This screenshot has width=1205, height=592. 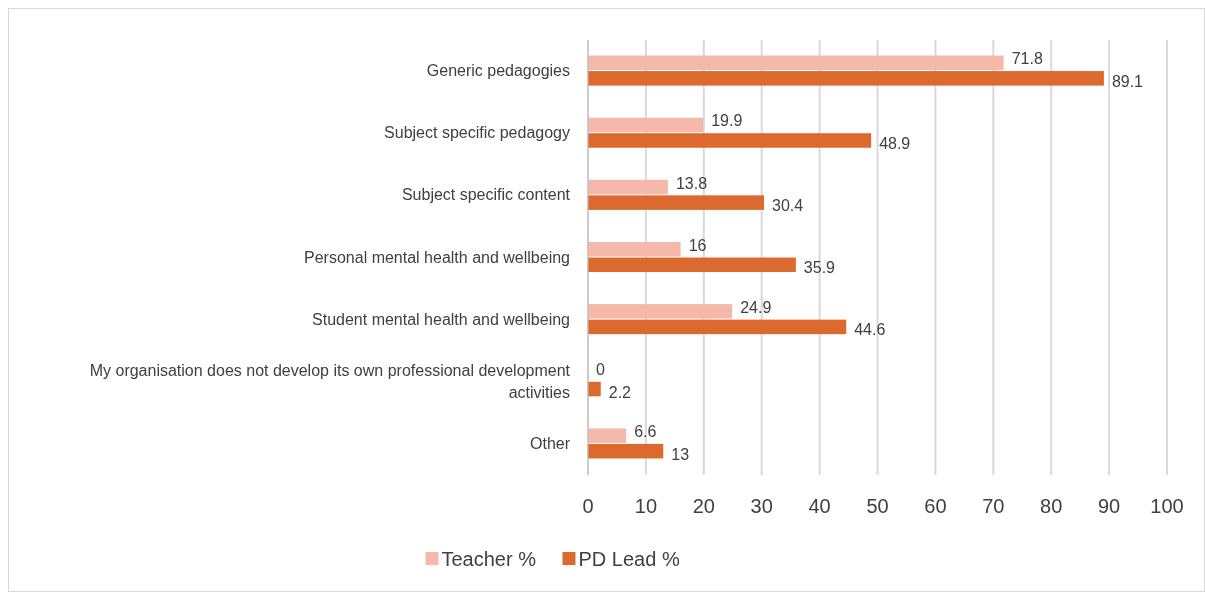 What do you see at coordinates (895, 143) in the screenshot?
I see `data-label: 48.9` at bounding box center [895, 143].